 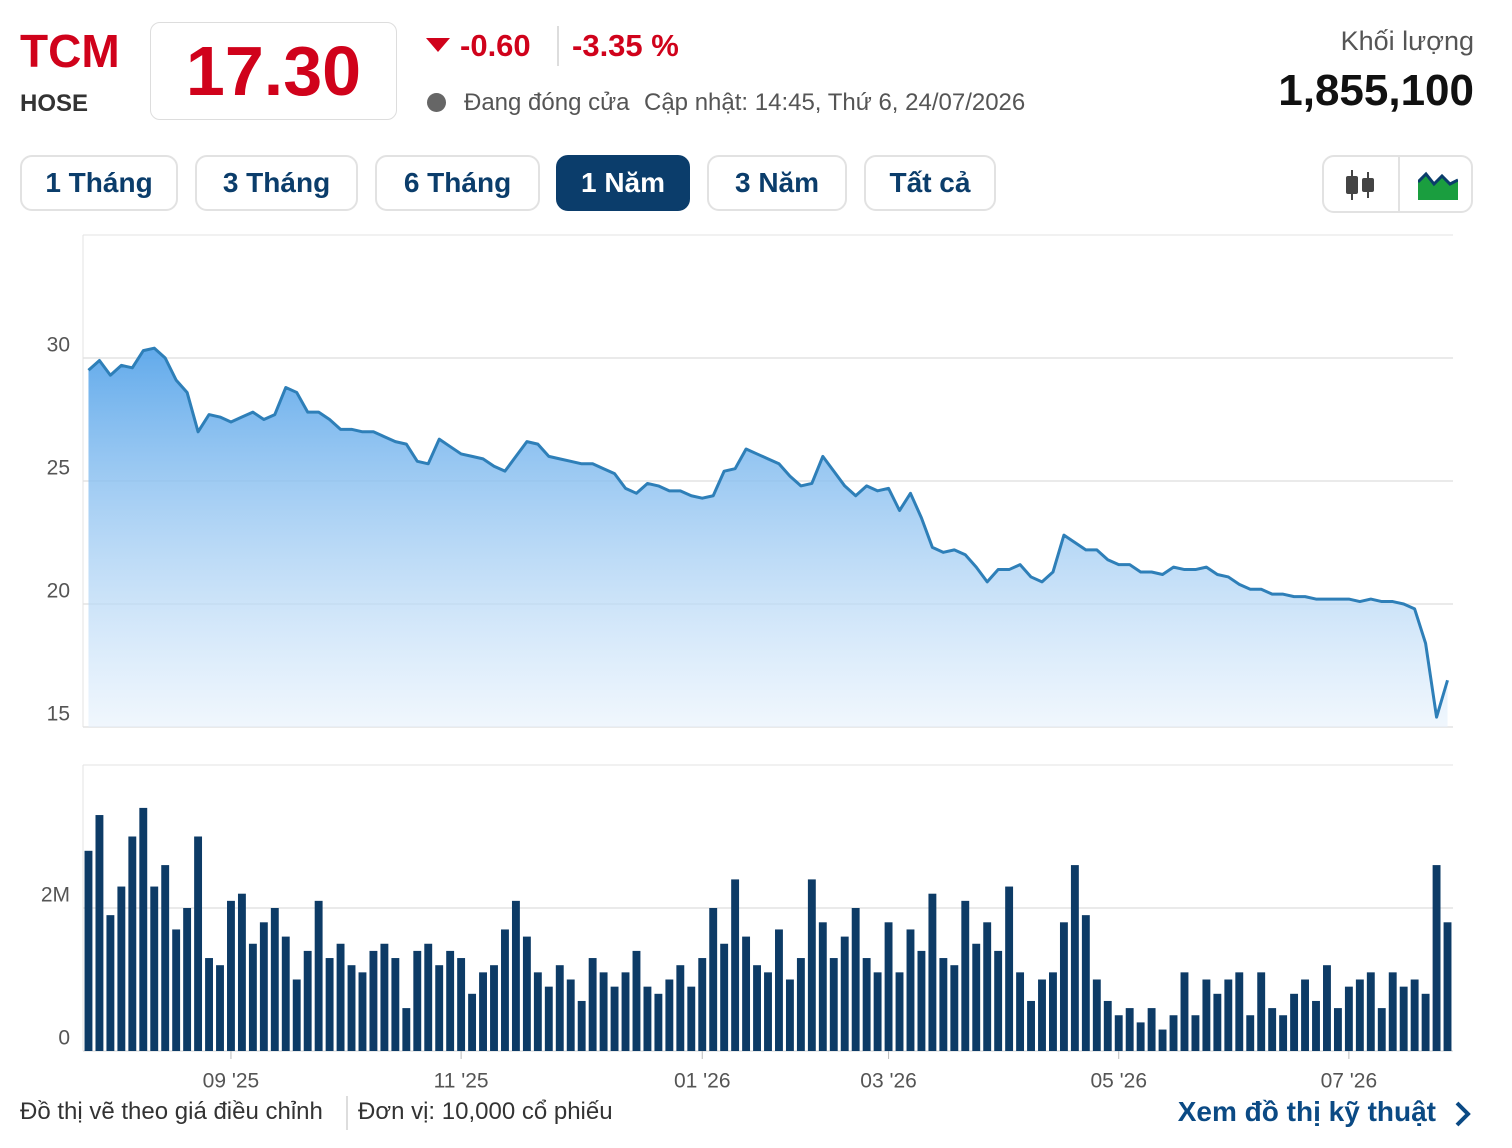 I want to click on candlestick-icon, so click(x=1360, y=185).